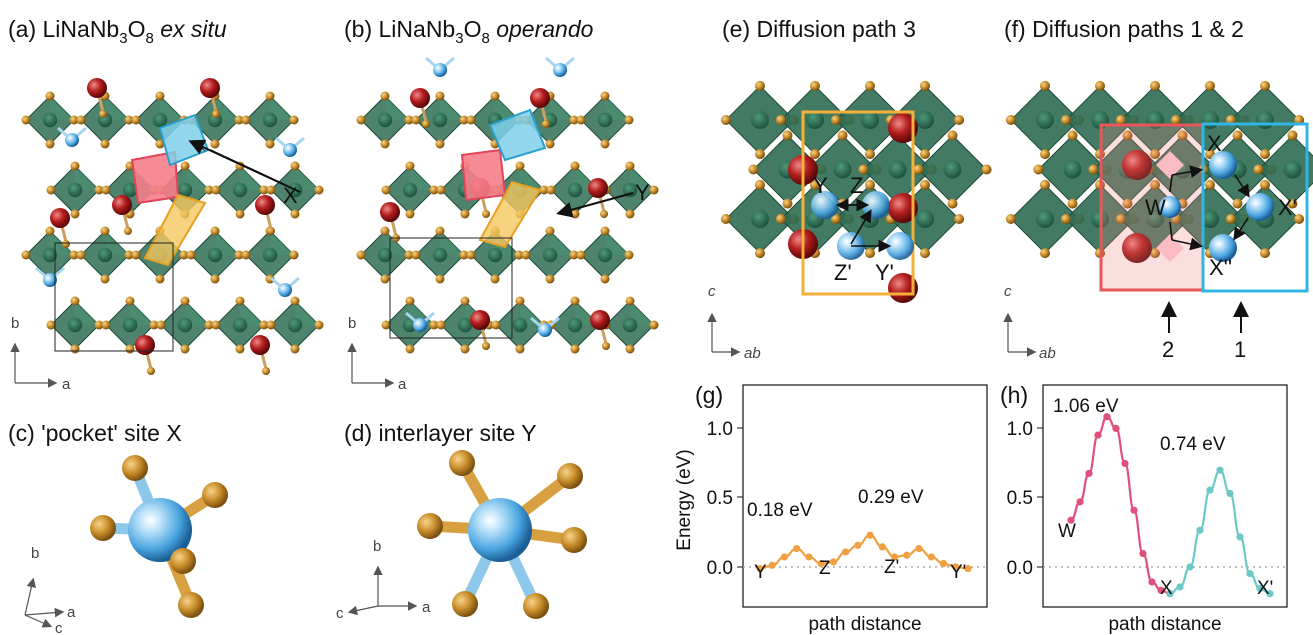 Image resolution: width=1313 pixels, height=635 pixels. Describe the element at coordinates (1255, 207) in the screenshot. I see `path1-box` at that location.